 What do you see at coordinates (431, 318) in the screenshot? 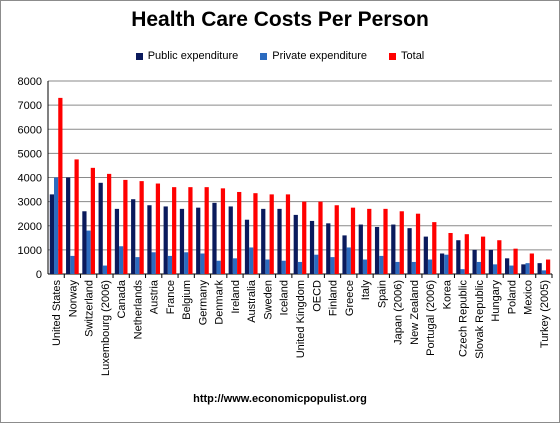
I see `x-category-label: Portugal (2006)` at bounding box center [431, 318].